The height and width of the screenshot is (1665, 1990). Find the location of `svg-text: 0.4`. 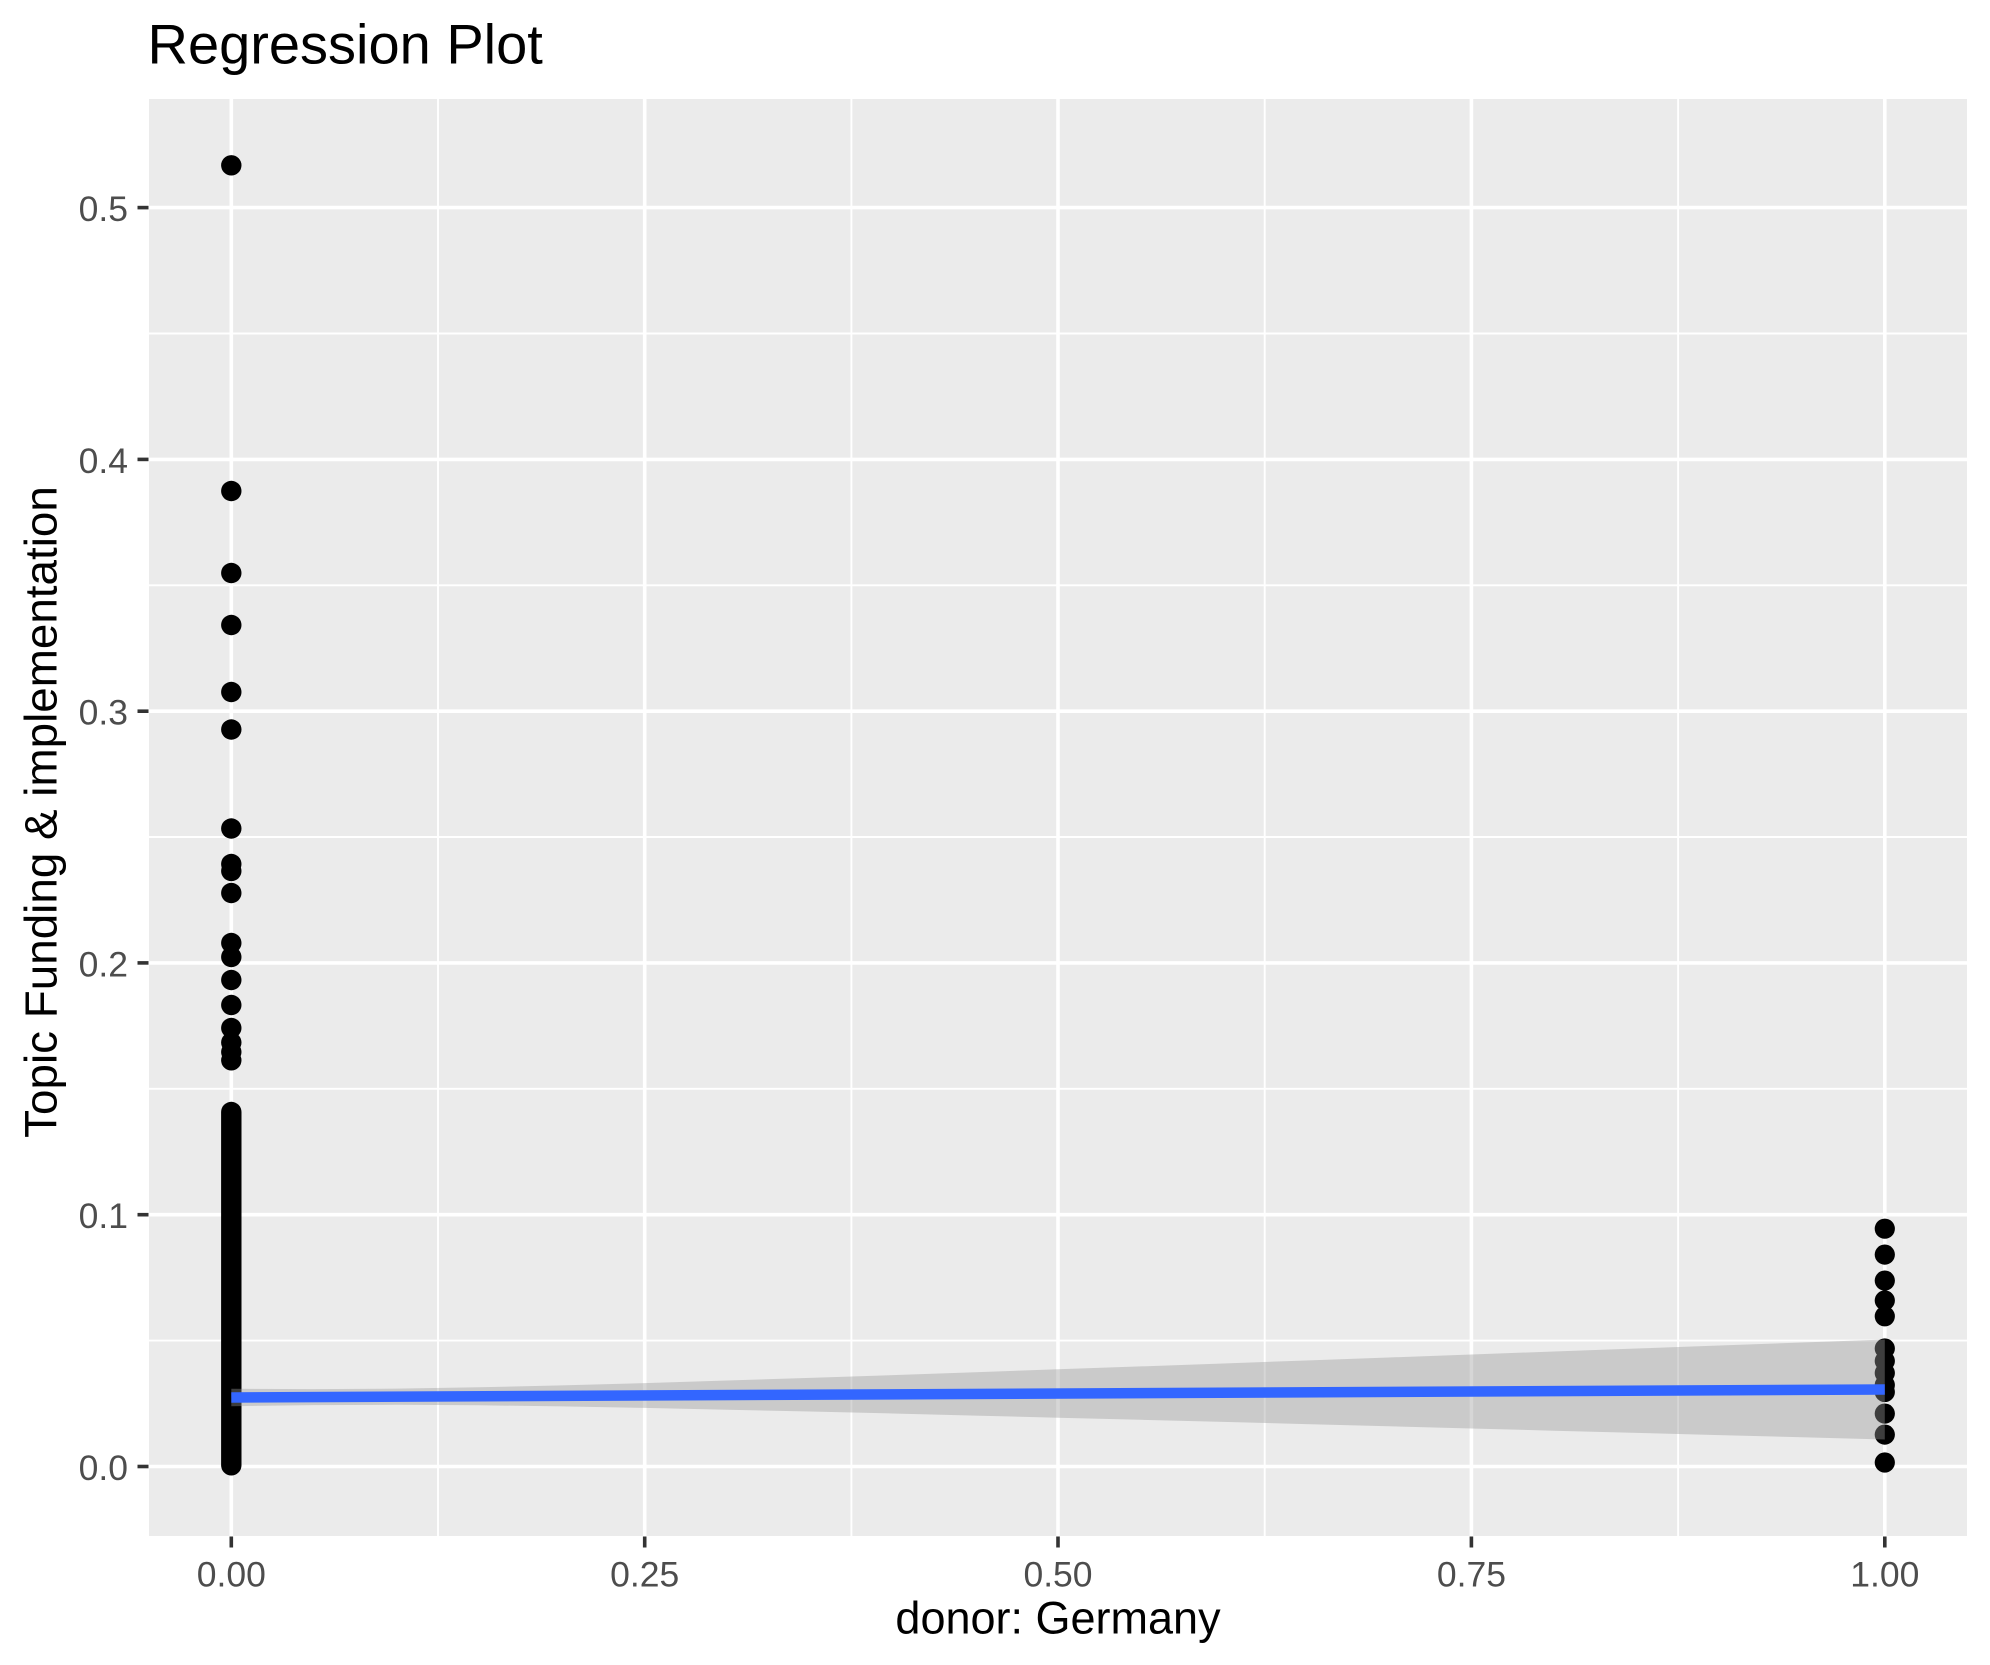

svg-text: 0.4 is located at coordinates (103, 461).